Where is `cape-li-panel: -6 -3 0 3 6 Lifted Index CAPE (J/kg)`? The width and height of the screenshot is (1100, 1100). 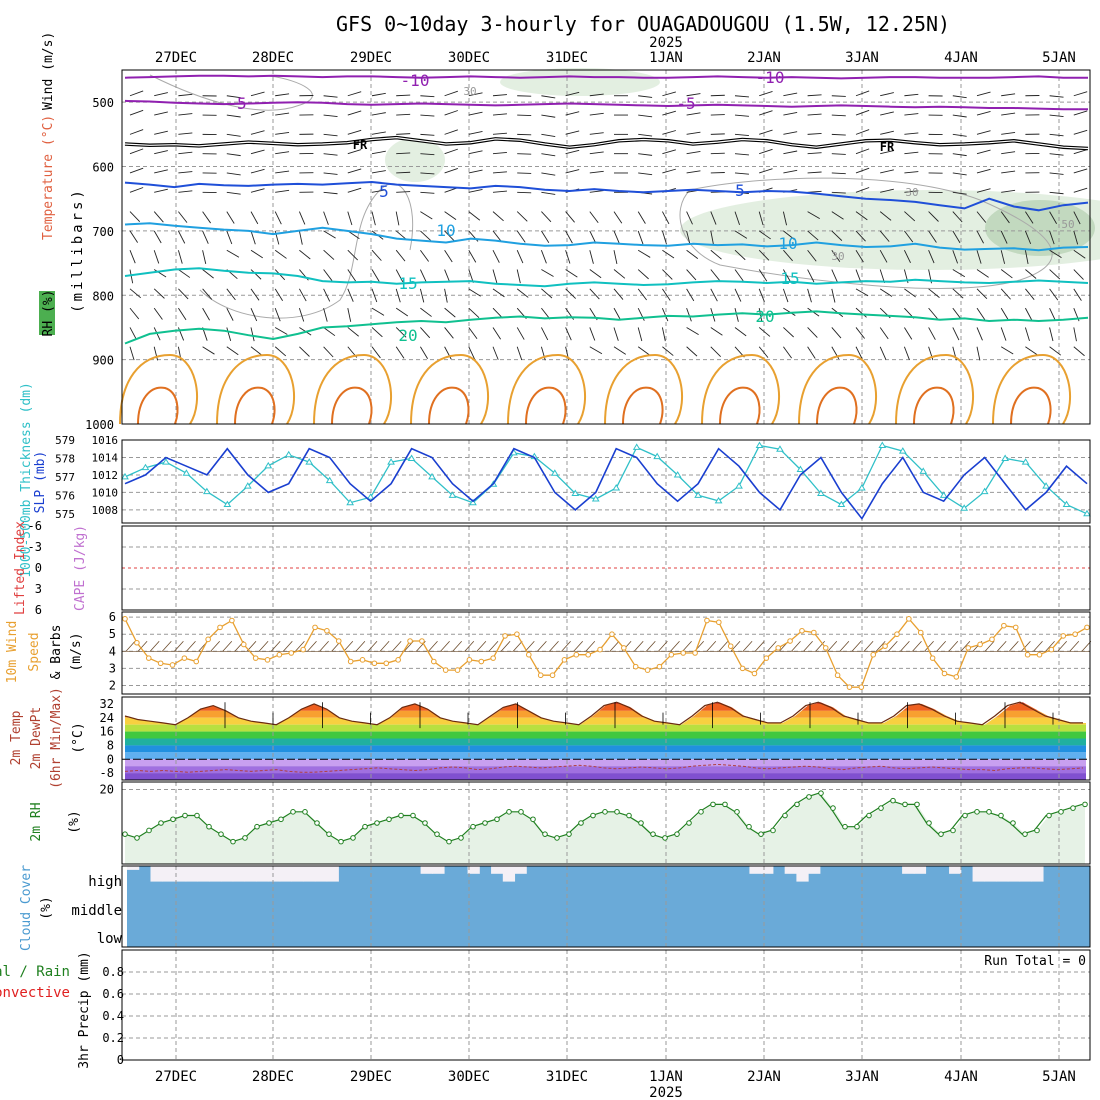
cape-li-panel: -6 -3 0 3 6 Lifted Index CAPE (J/kg) is located at coordinates (552, 568).